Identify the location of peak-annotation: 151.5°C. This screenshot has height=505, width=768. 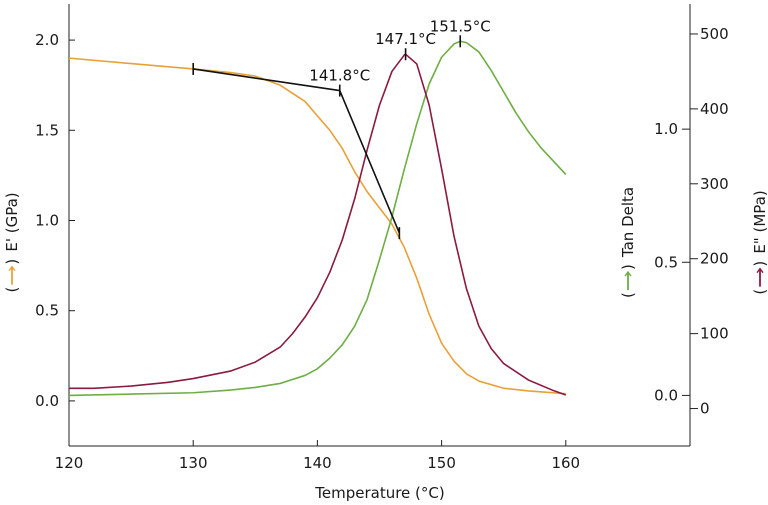
(460, 26).